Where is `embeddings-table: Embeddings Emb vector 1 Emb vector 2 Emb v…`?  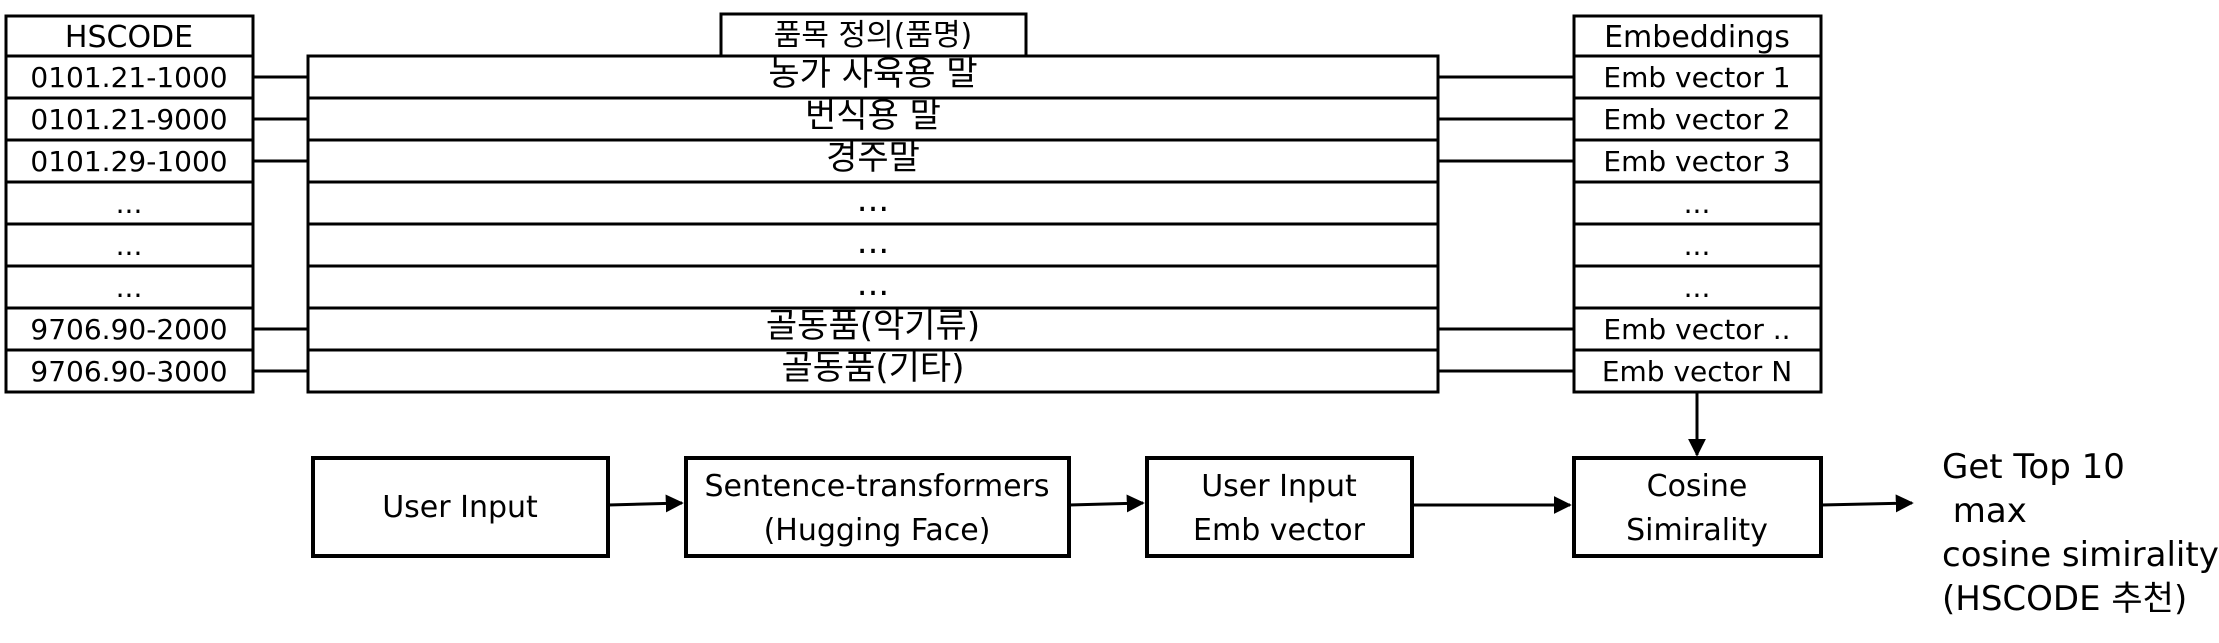 embeddings-table: Embeddings Emb vector 1 Emb vector 2 Emb v… is located at coordinates (1697, 204).